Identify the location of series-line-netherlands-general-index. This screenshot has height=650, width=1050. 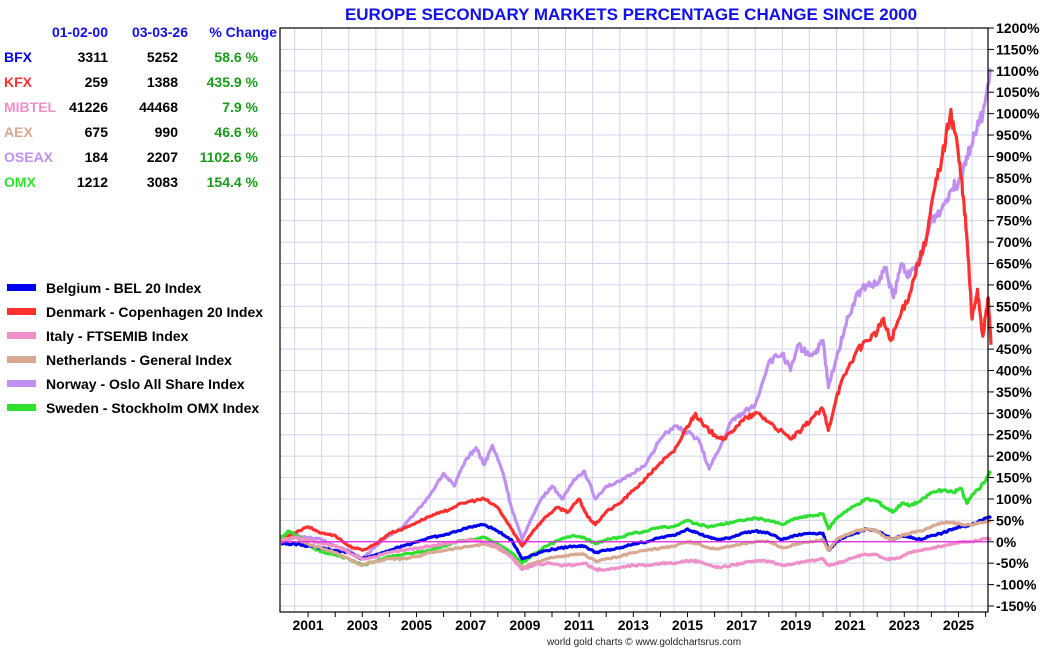
(636, 544).